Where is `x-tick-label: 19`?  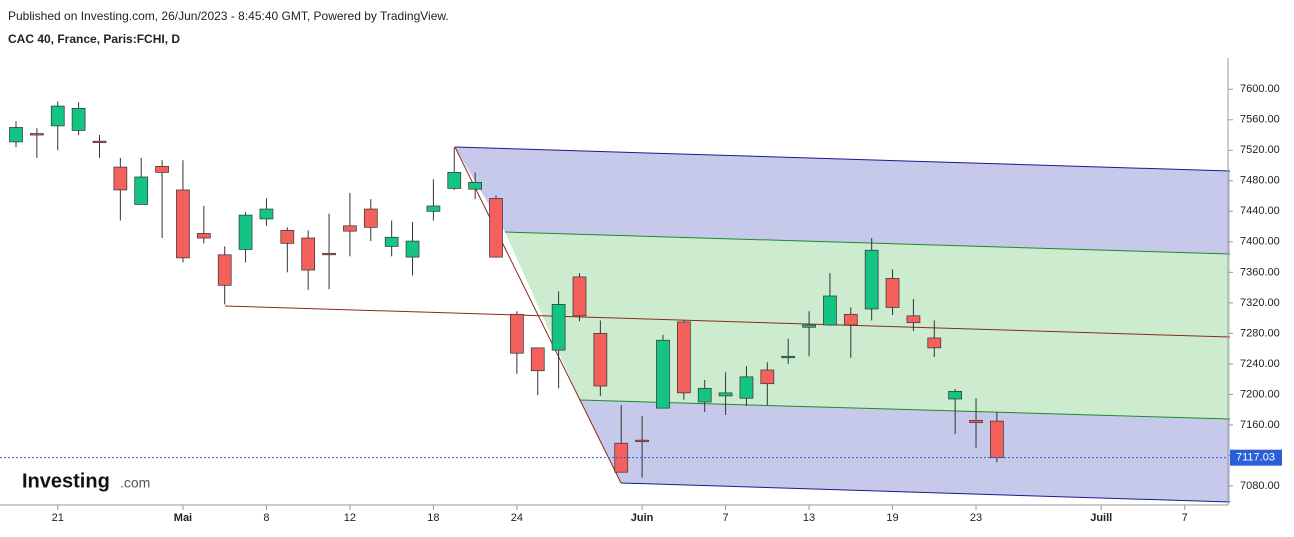
x-tick-label: 19 is located at coordinates (892, 518).